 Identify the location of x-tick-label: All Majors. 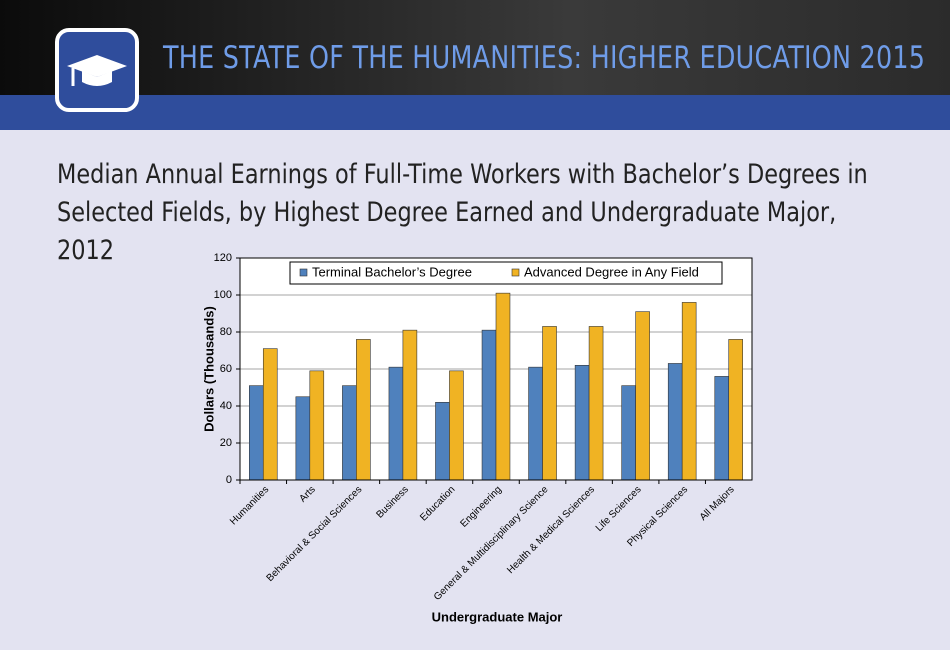
(717, 503).